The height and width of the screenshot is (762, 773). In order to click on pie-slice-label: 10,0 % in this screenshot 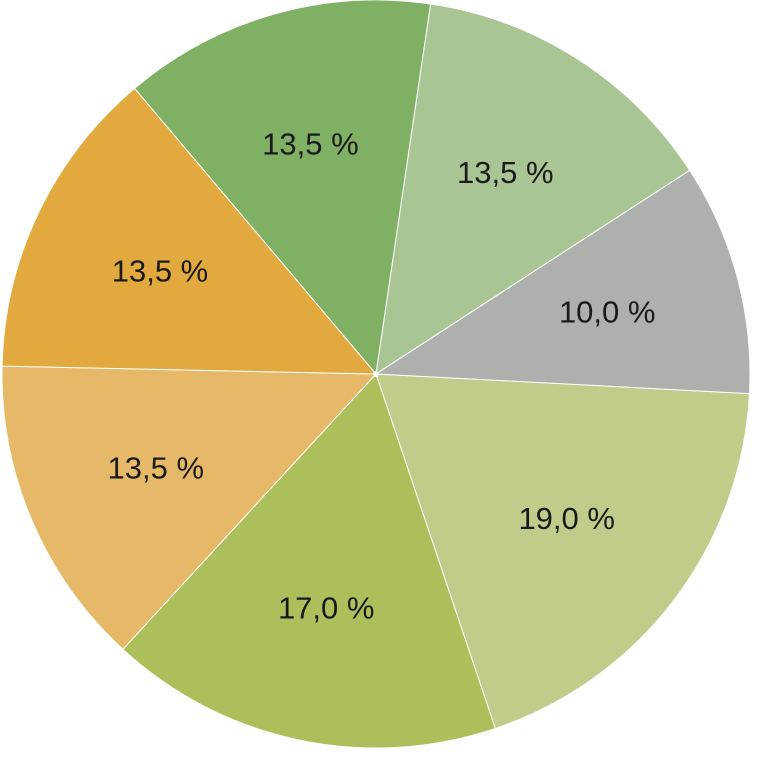, I will do `click(607, 312)`.